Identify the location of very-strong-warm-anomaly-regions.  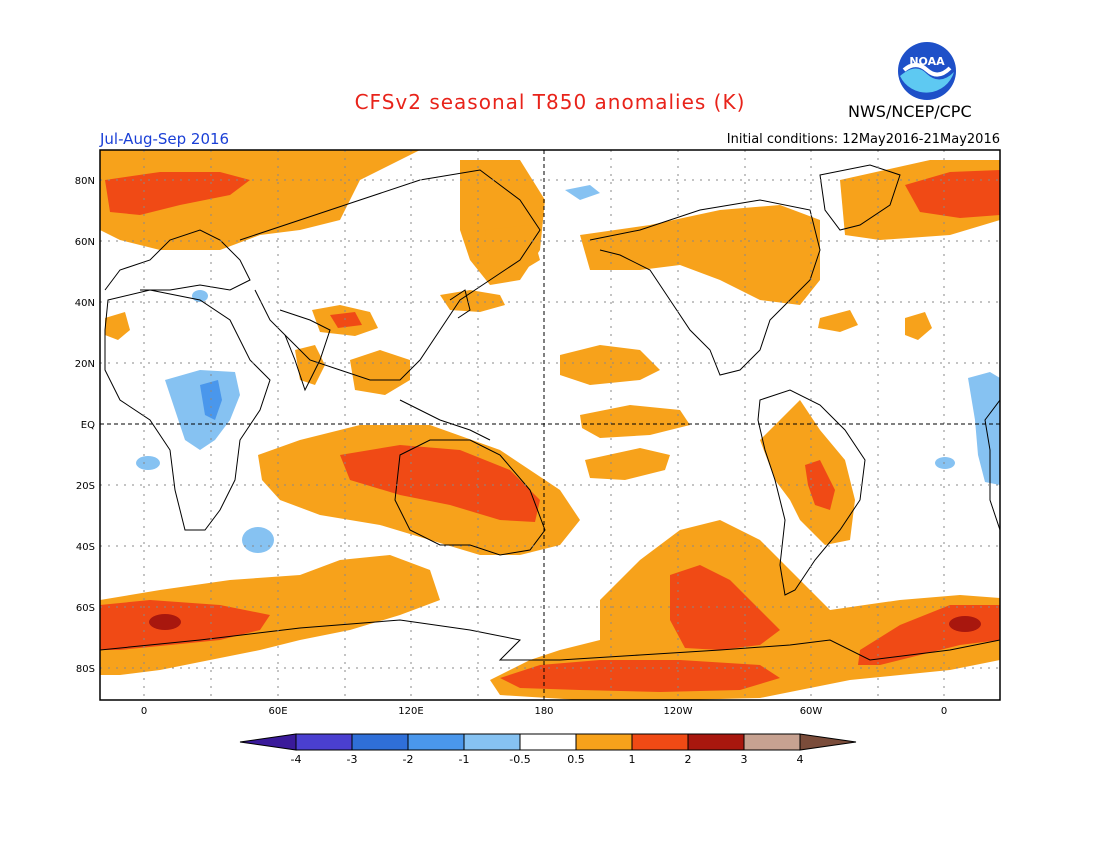
(565, 623).